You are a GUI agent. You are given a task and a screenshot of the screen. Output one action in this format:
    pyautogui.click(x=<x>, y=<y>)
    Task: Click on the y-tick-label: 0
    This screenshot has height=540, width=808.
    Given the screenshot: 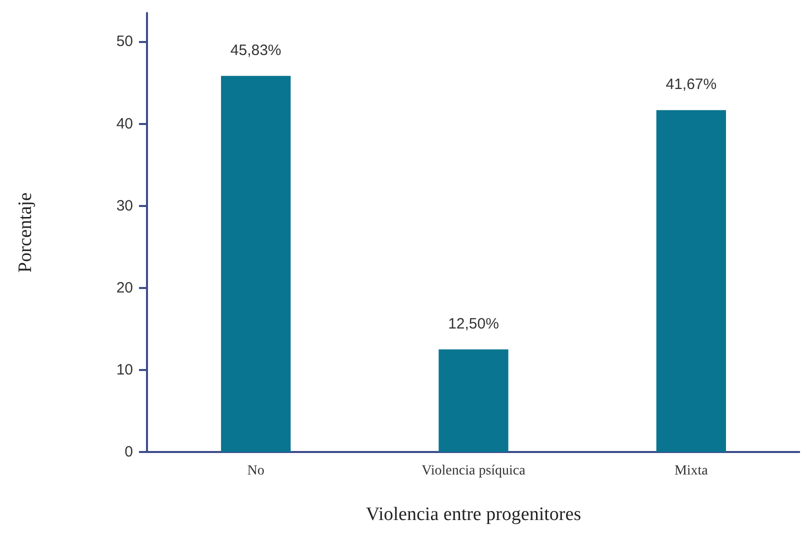 What is the action you would take?
    pyautogui.click(x=128, y=452)
    